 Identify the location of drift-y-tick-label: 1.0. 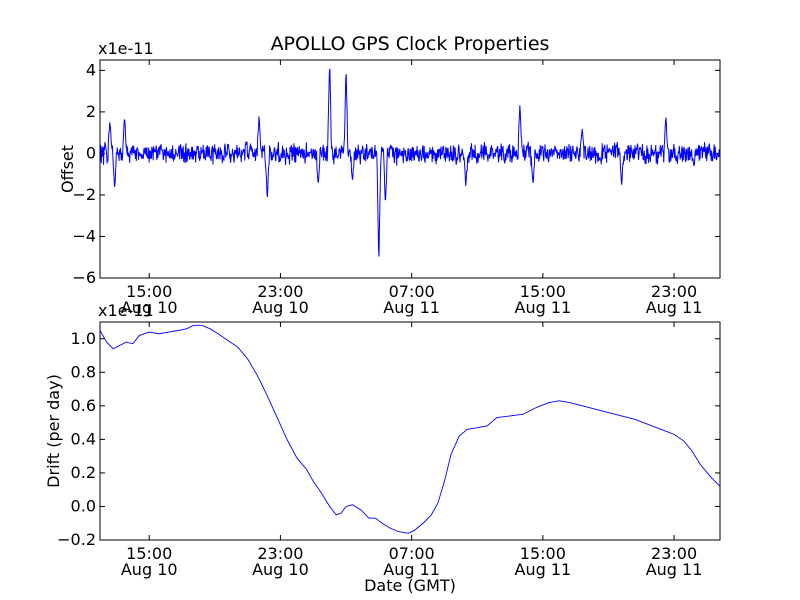
(83, 338).